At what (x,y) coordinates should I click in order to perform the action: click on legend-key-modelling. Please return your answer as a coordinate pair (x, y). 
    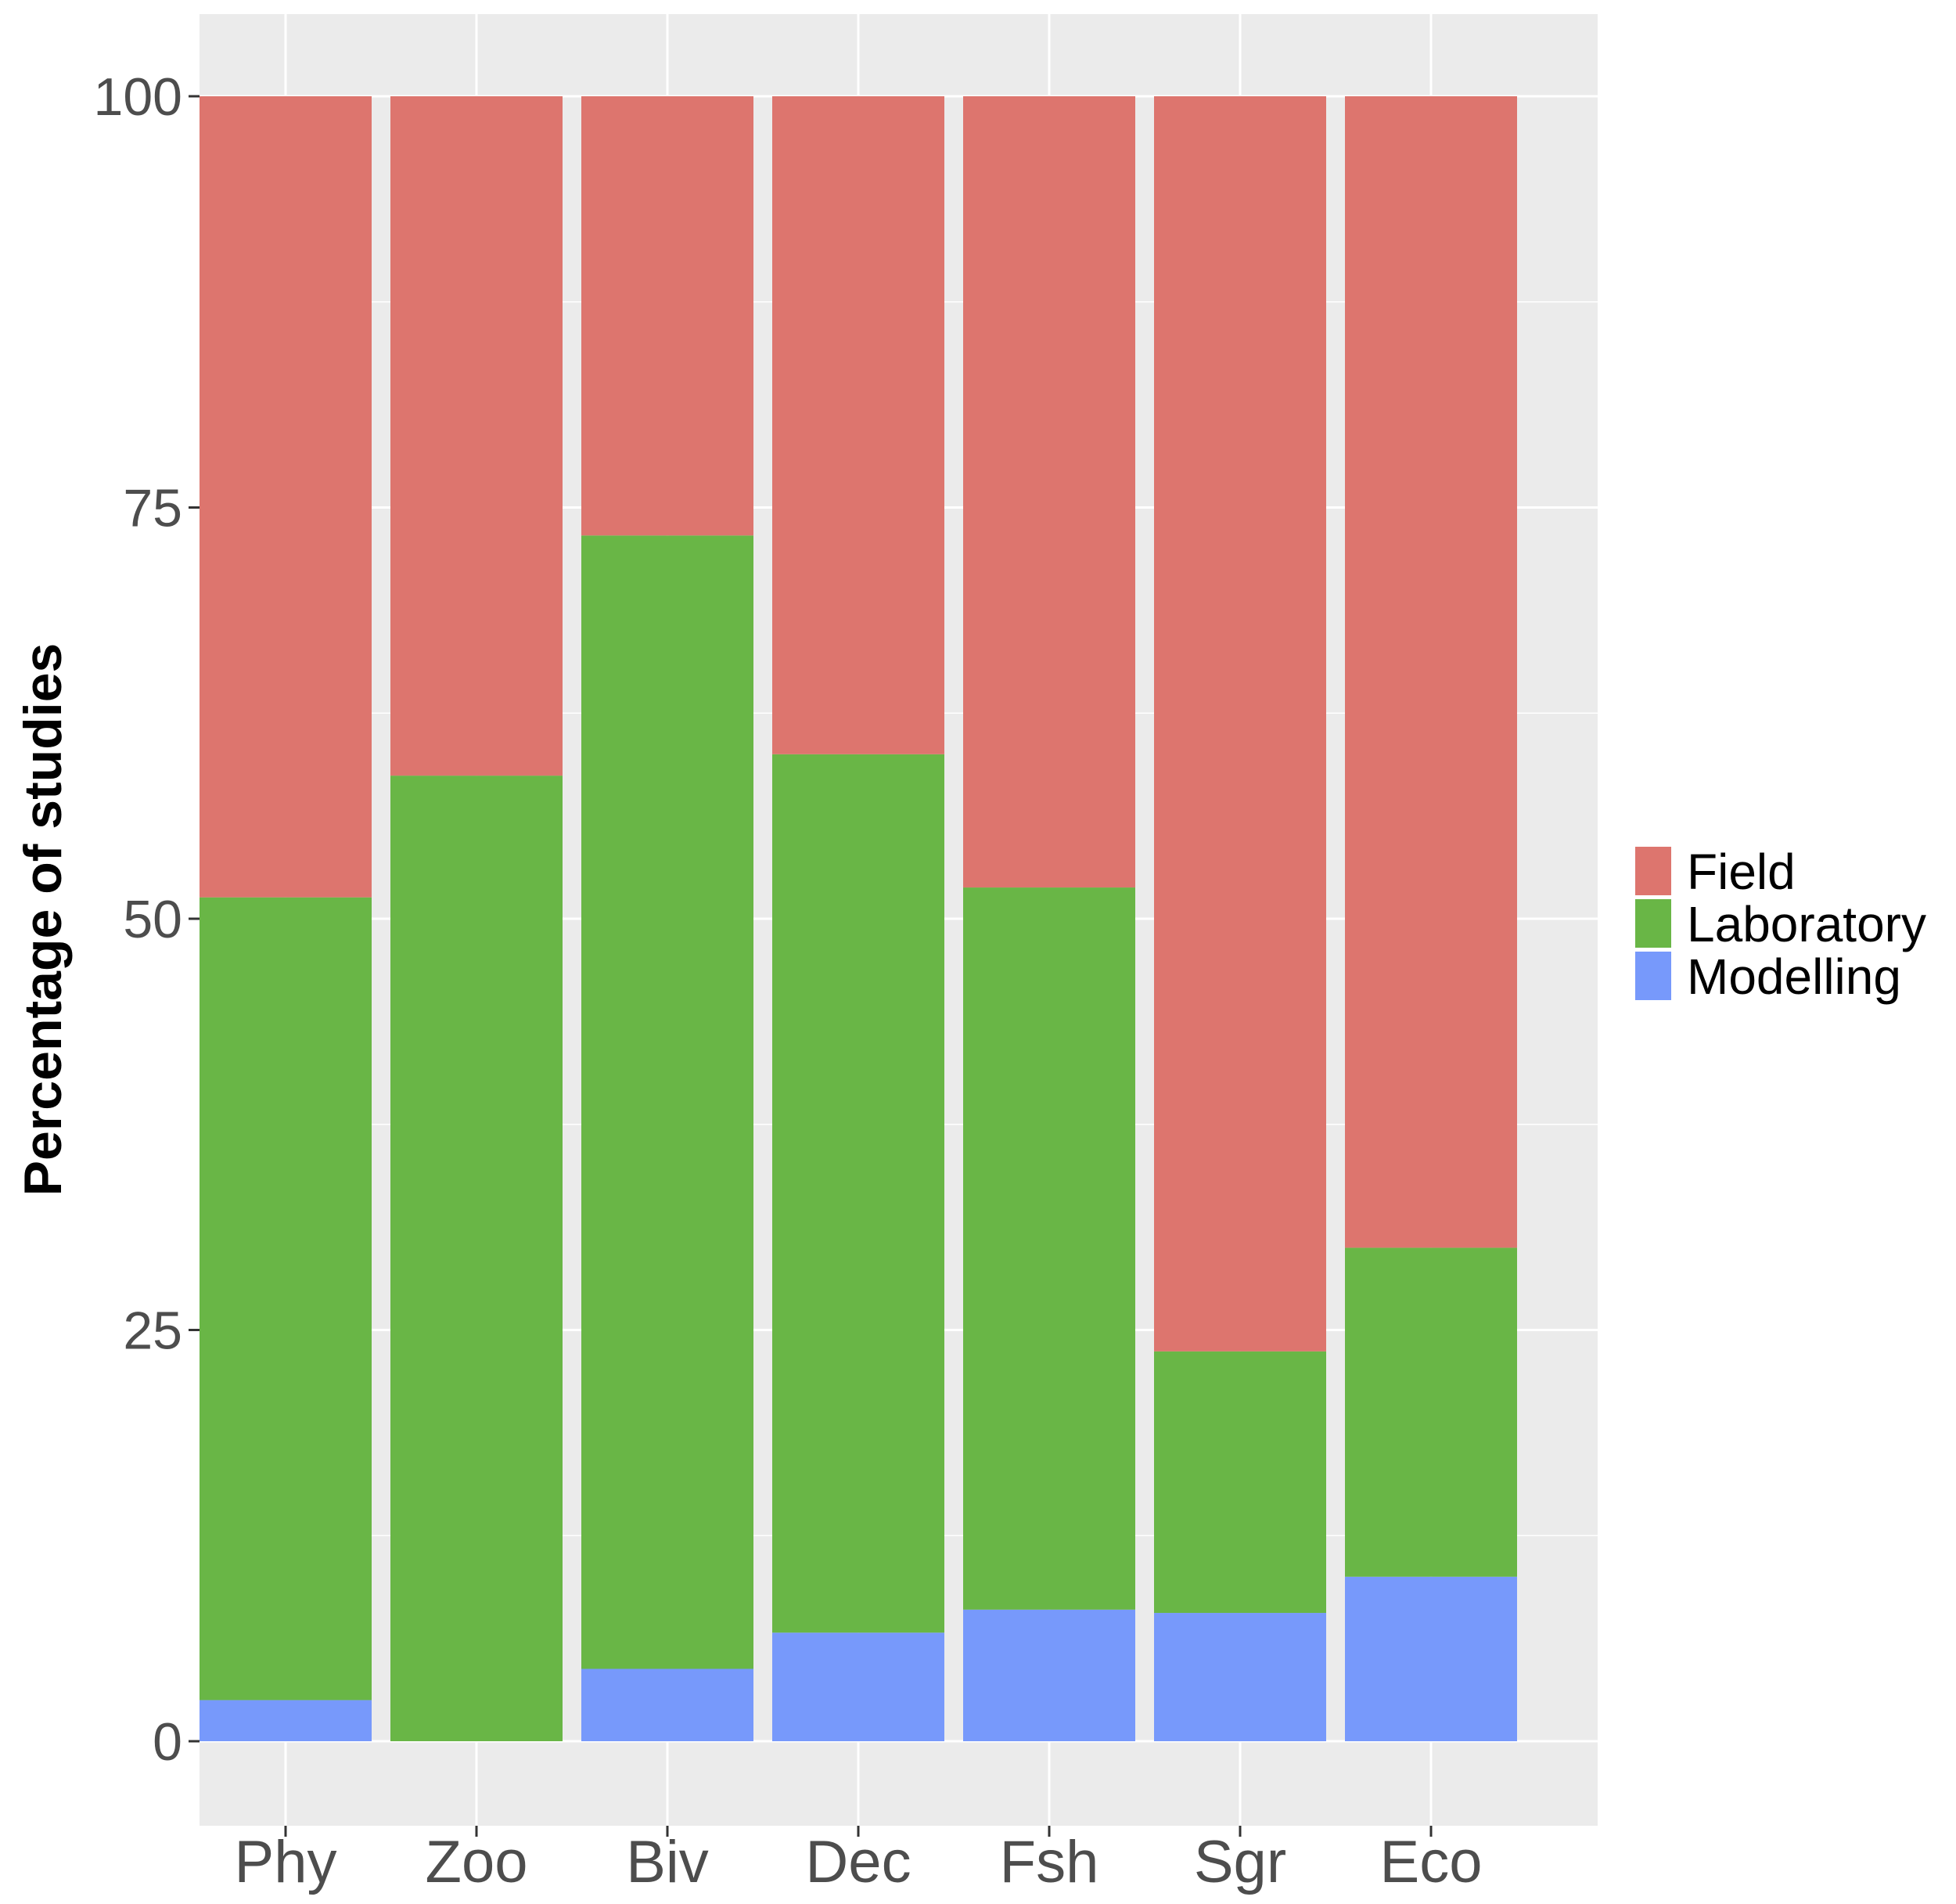
    Looking at the image, I should click on (1653, 976).